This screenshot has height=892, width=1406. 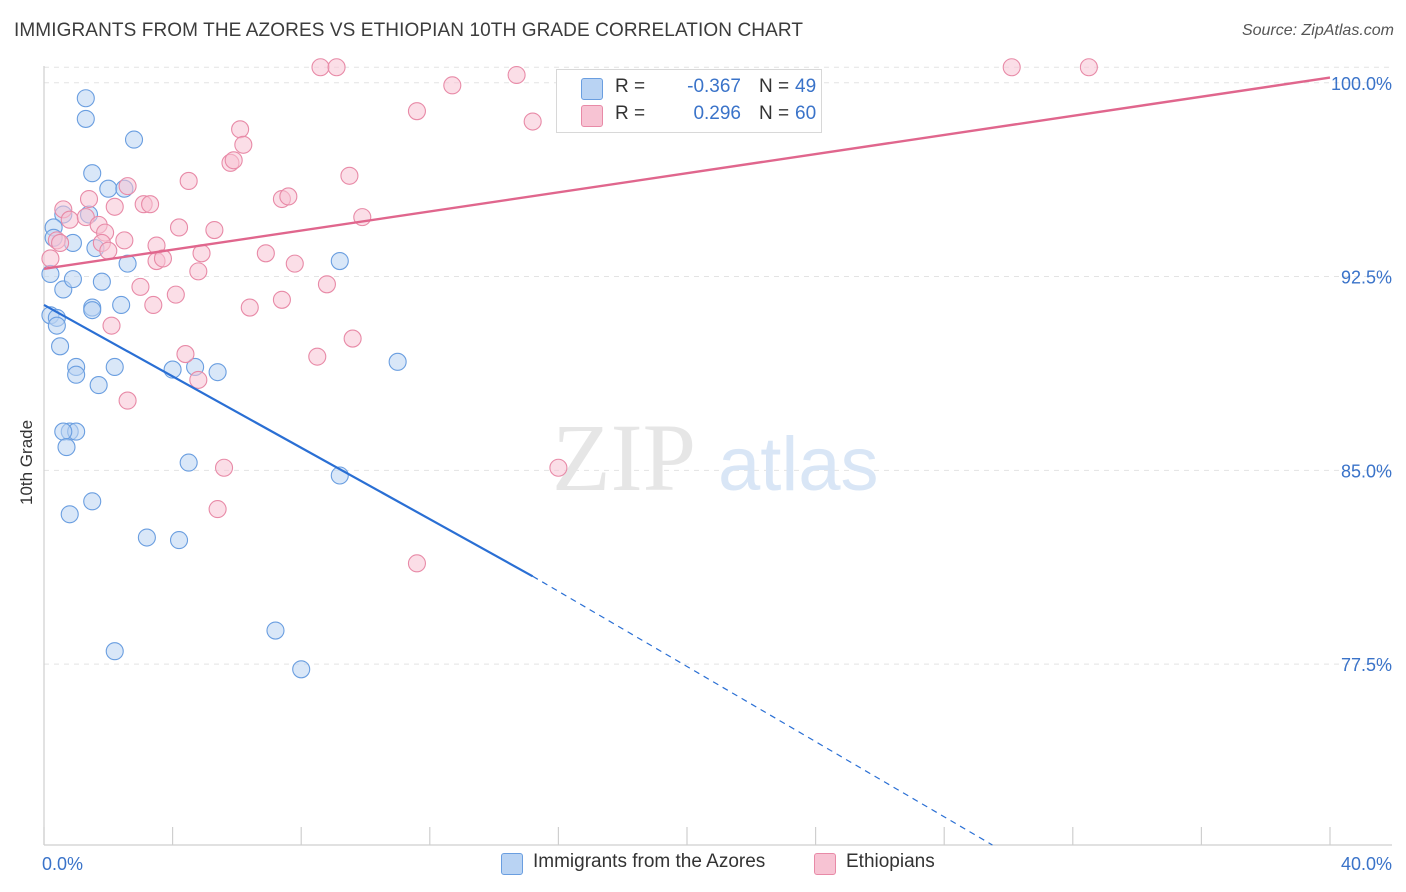 I want to click on trend-line-azores-extension, so click(x=762, y=710).